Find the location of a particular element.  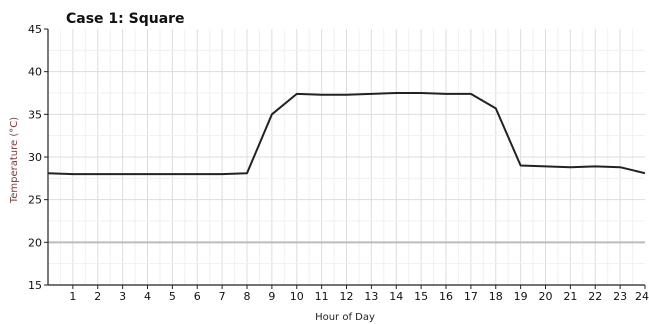

x-tick-label: 16 is located at coordinates (446, 296).